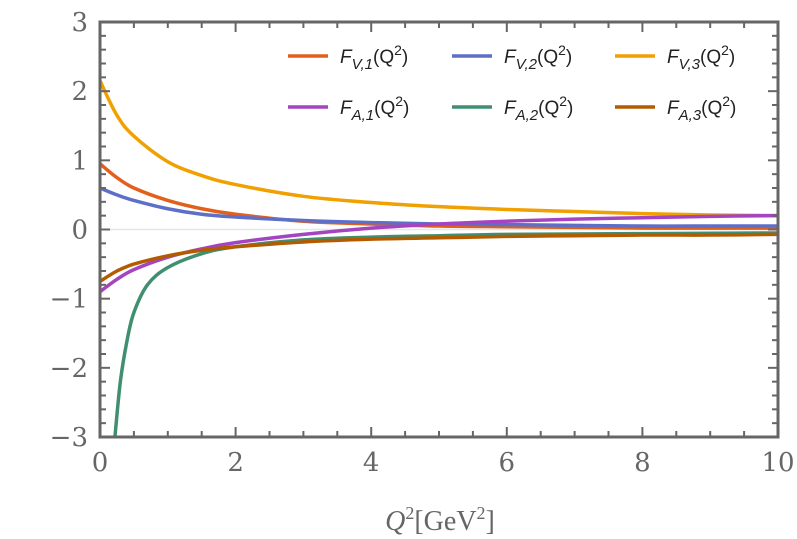  Describe the element at coordinates (538, 108) in the screenshot. I see `legend-label: FA,2(Q2)` at that location.